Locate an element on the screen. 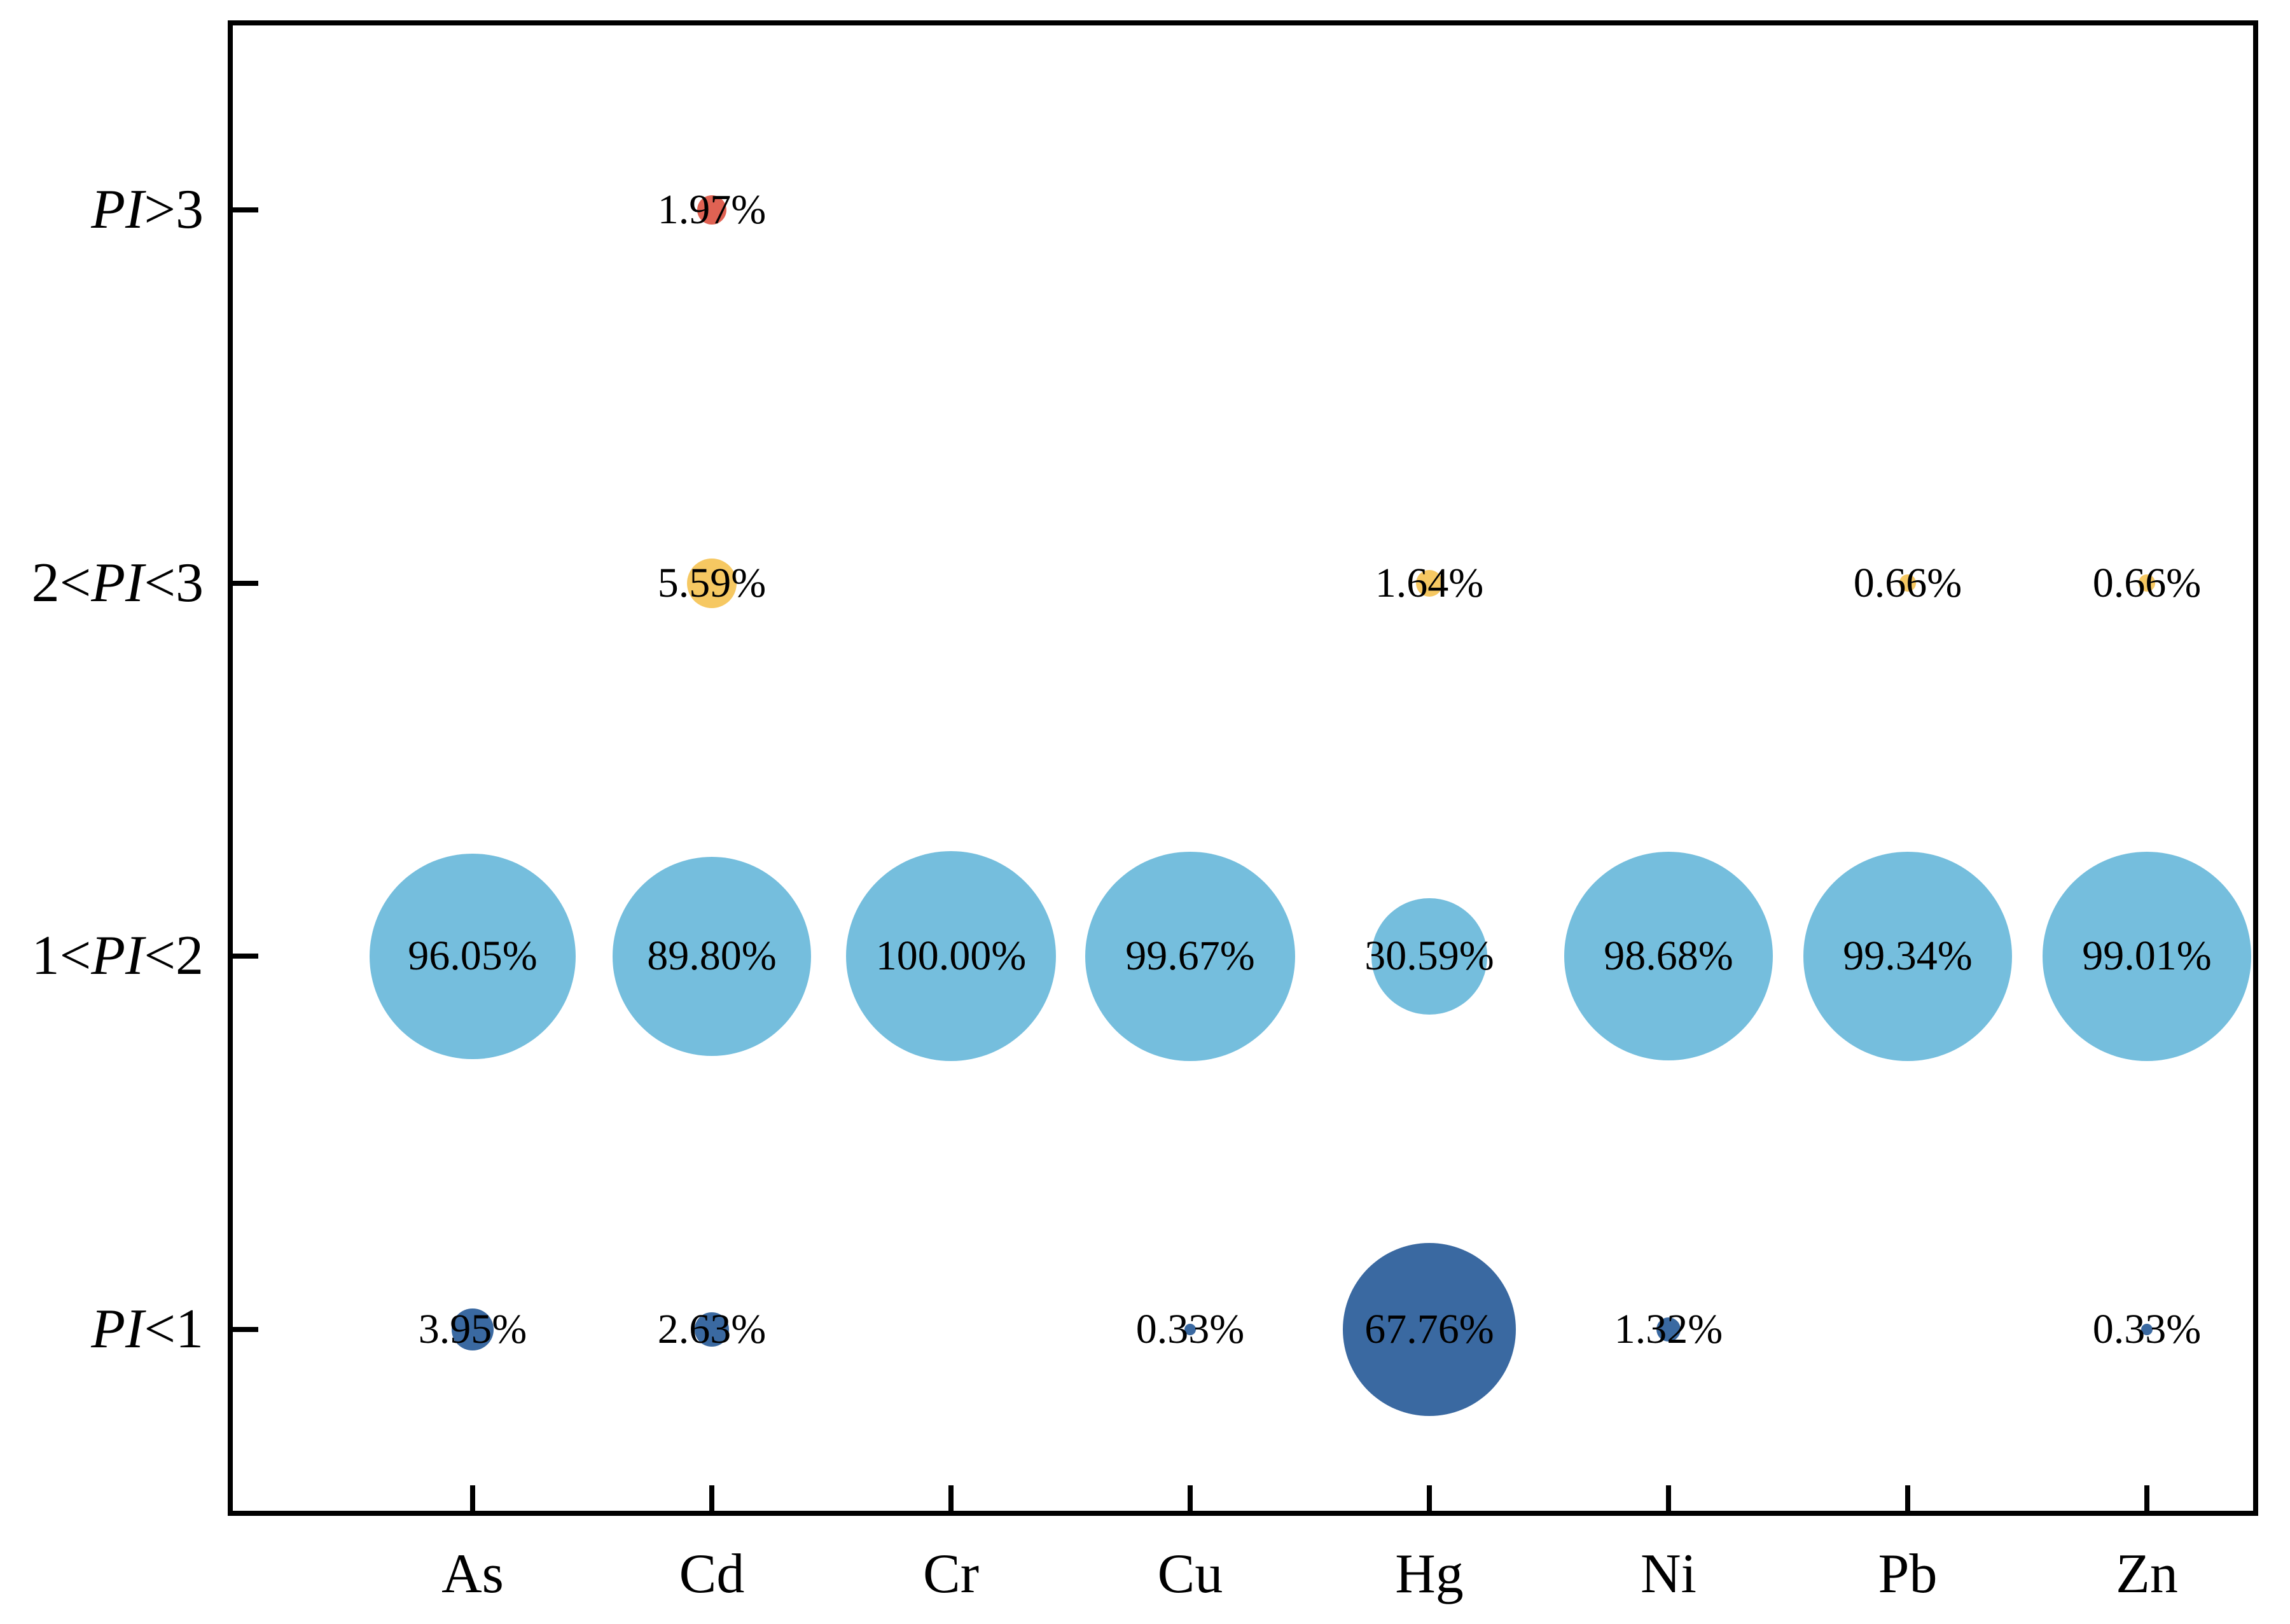  bubble-1pi2-pb is located at coordinates (1908, 956).